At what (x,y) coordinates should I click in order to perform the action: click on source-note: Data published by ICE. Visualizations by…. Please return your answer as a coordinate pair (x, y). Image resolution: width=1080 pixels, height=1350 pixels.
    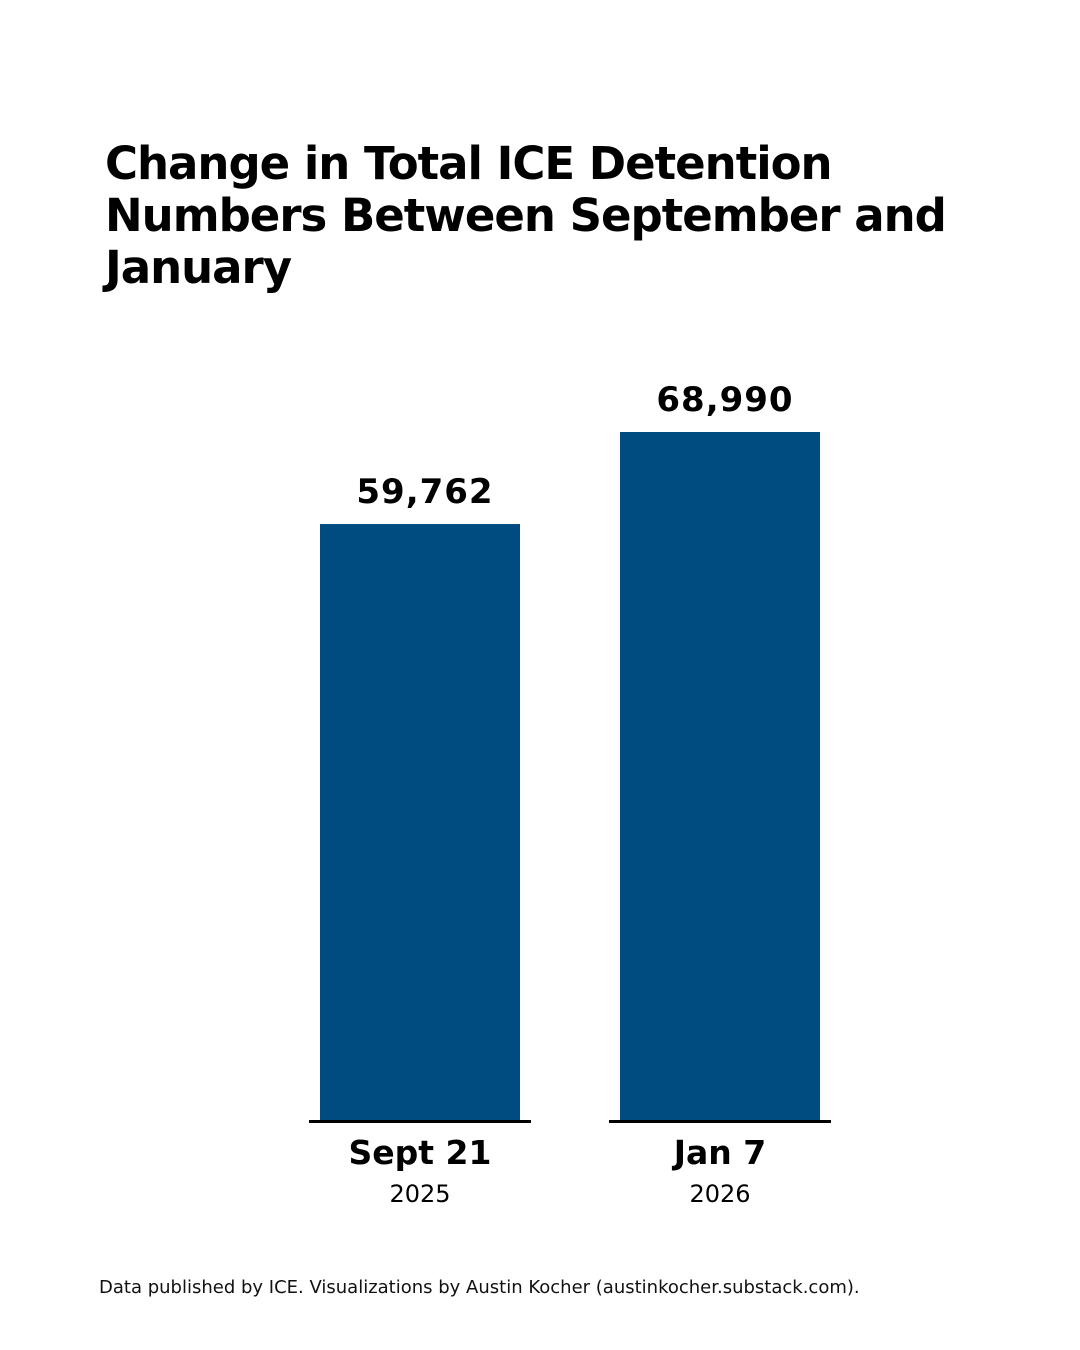
    Looking at the image, I should click on (479, 1287).